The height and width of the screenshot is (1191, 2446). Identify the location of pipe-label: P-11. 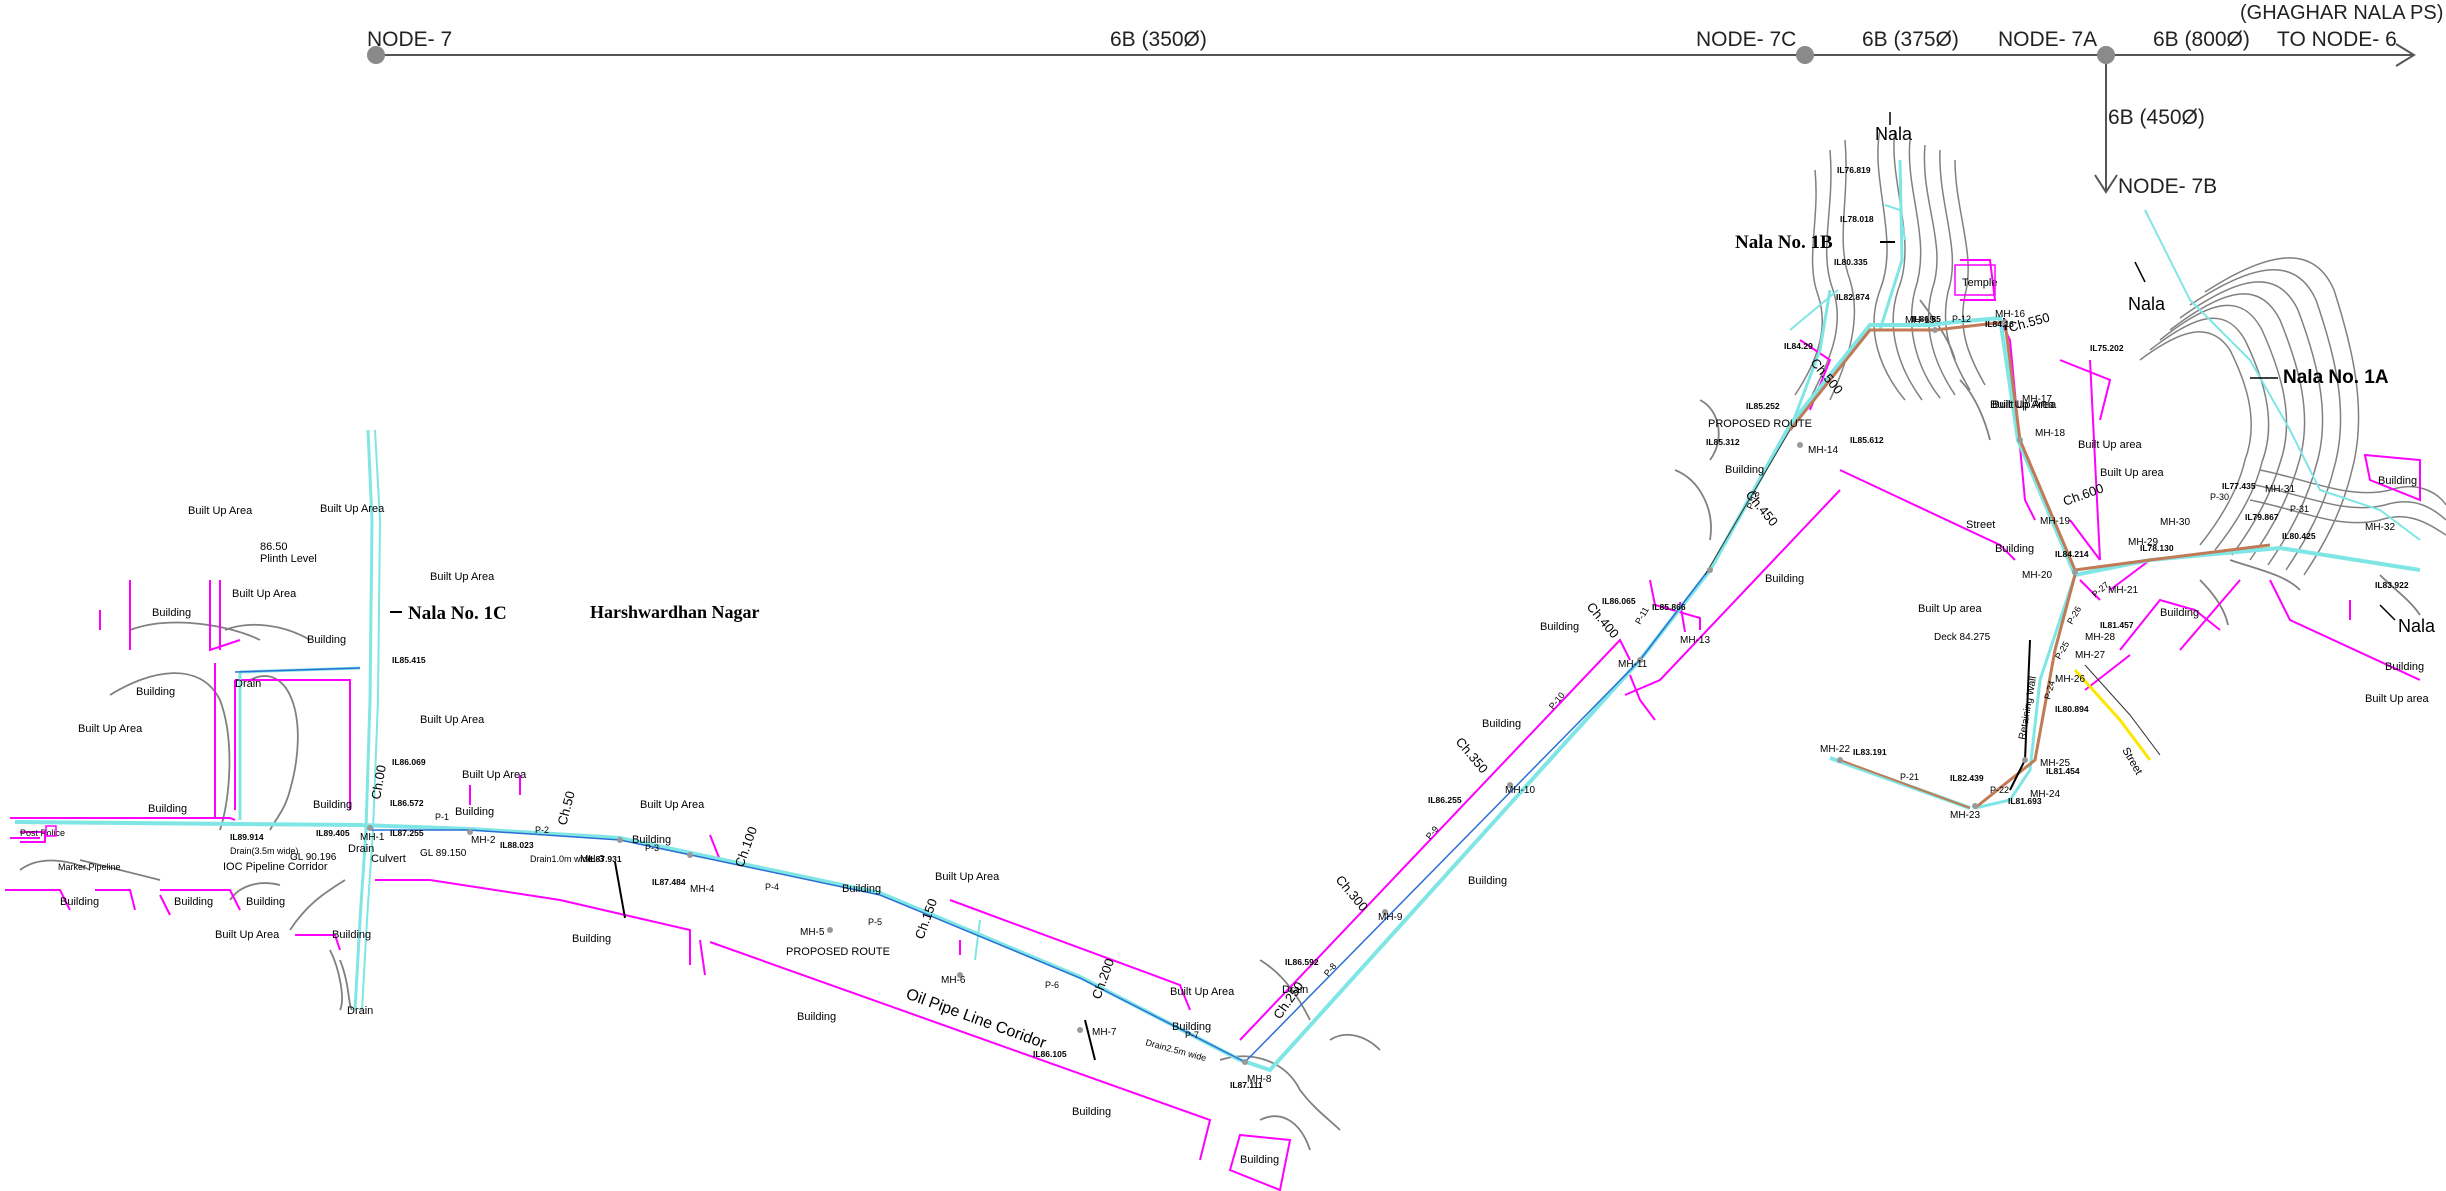
(1642, 615).